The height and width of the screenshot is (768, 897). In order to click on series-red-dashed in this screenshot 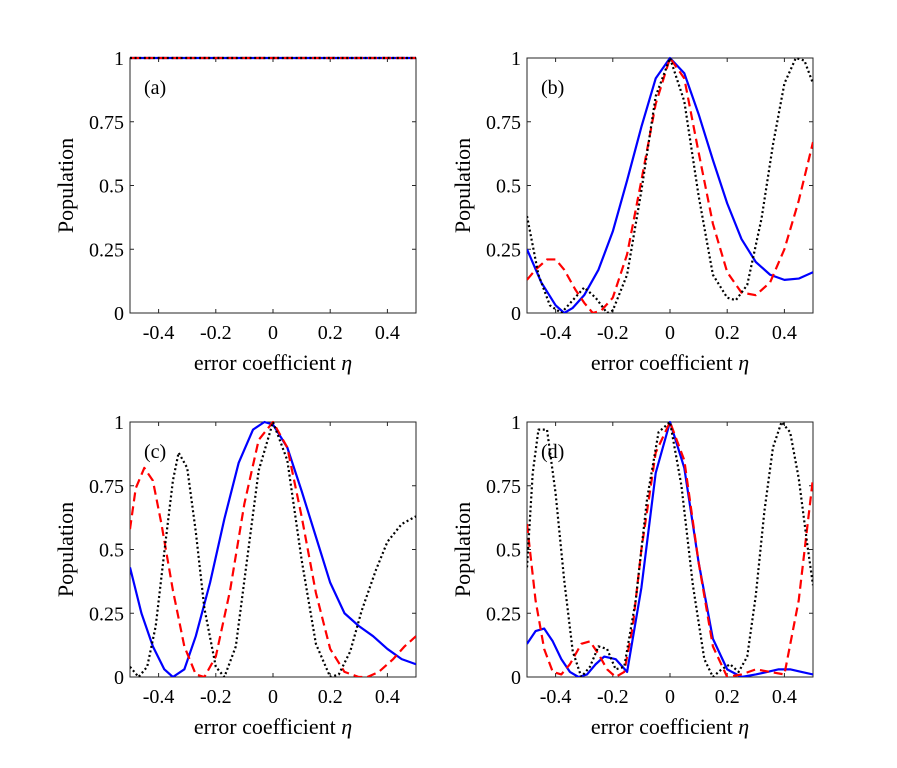, I will do `click(670, 184)`.